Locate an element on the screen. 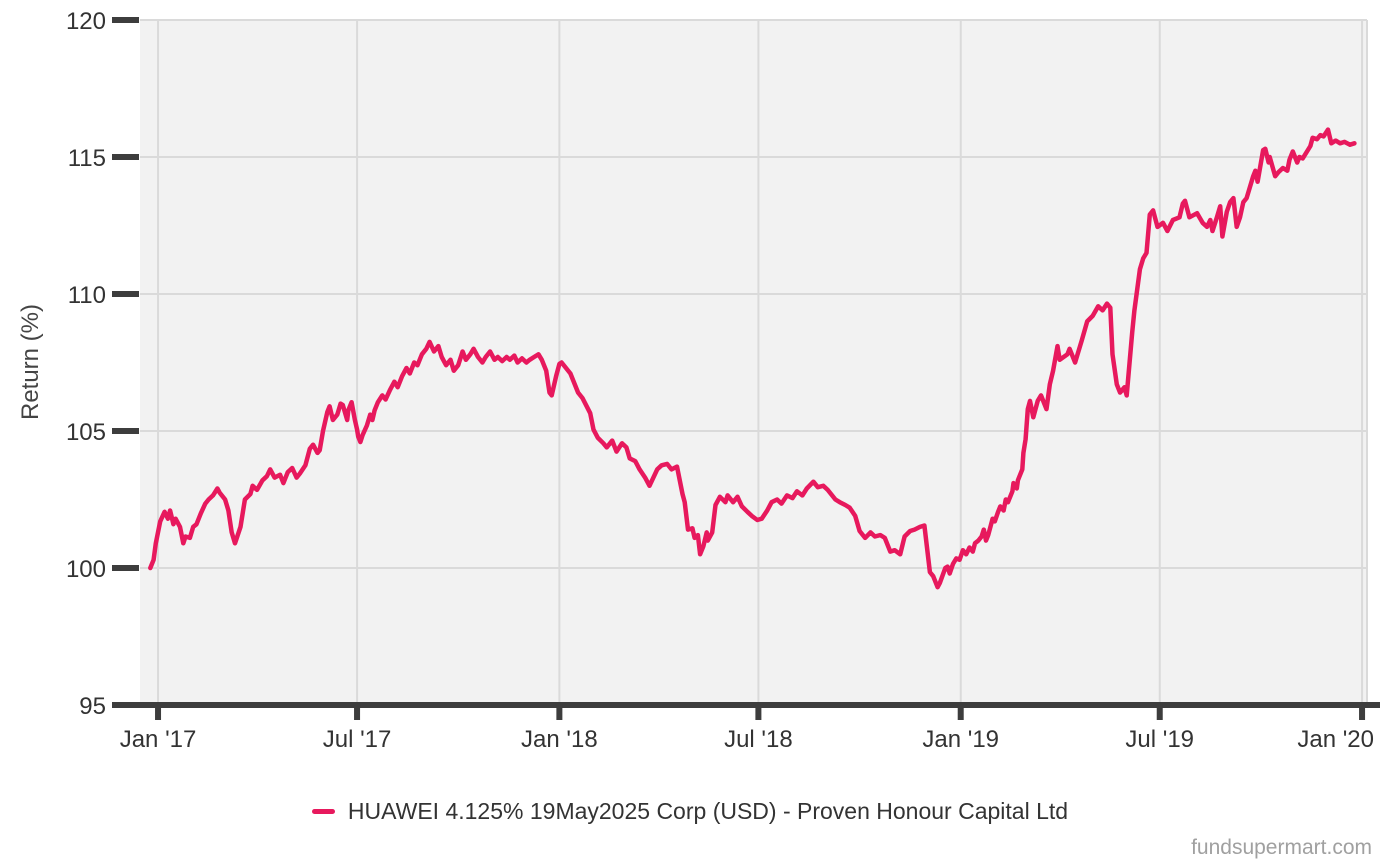 This screenshot has height=866, width=1380. y-tick-label: 120 is located at coordinates (86, 21).